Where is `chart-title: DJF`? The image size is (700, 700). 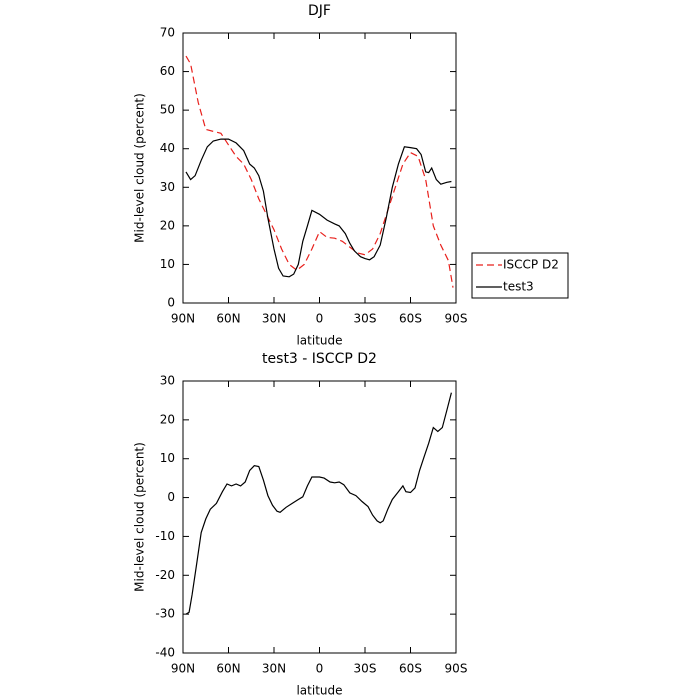
chart-title: DJF is located at coordinates (319, 11).